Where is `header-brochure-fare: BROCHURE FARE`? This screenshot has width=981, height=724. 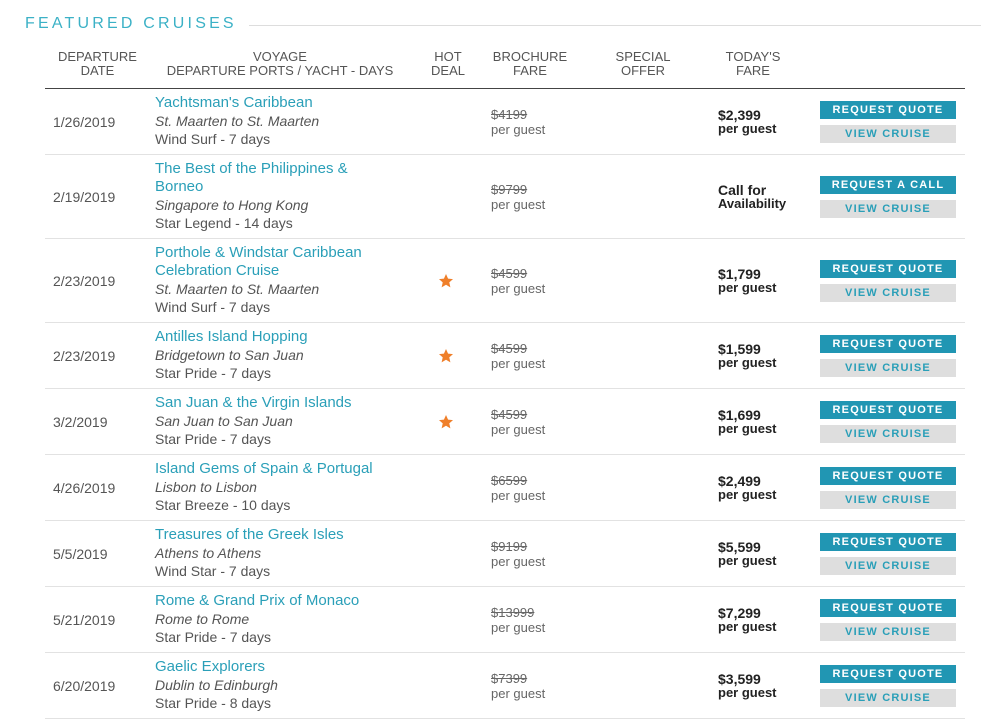
header-brochure-fare: BROCHURE FARE is located at coordinates (530, 64).